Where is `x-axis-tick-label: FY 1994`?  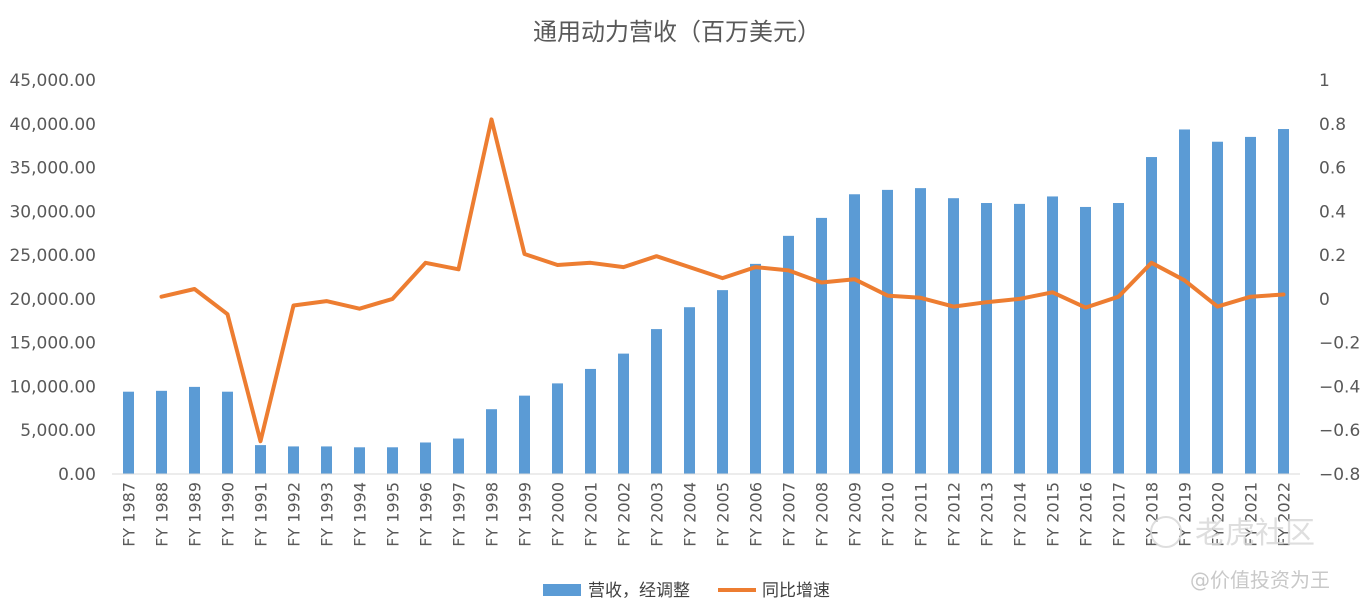 x-axis-tick-label: FY 1994 is located at coordinates (360, 514).